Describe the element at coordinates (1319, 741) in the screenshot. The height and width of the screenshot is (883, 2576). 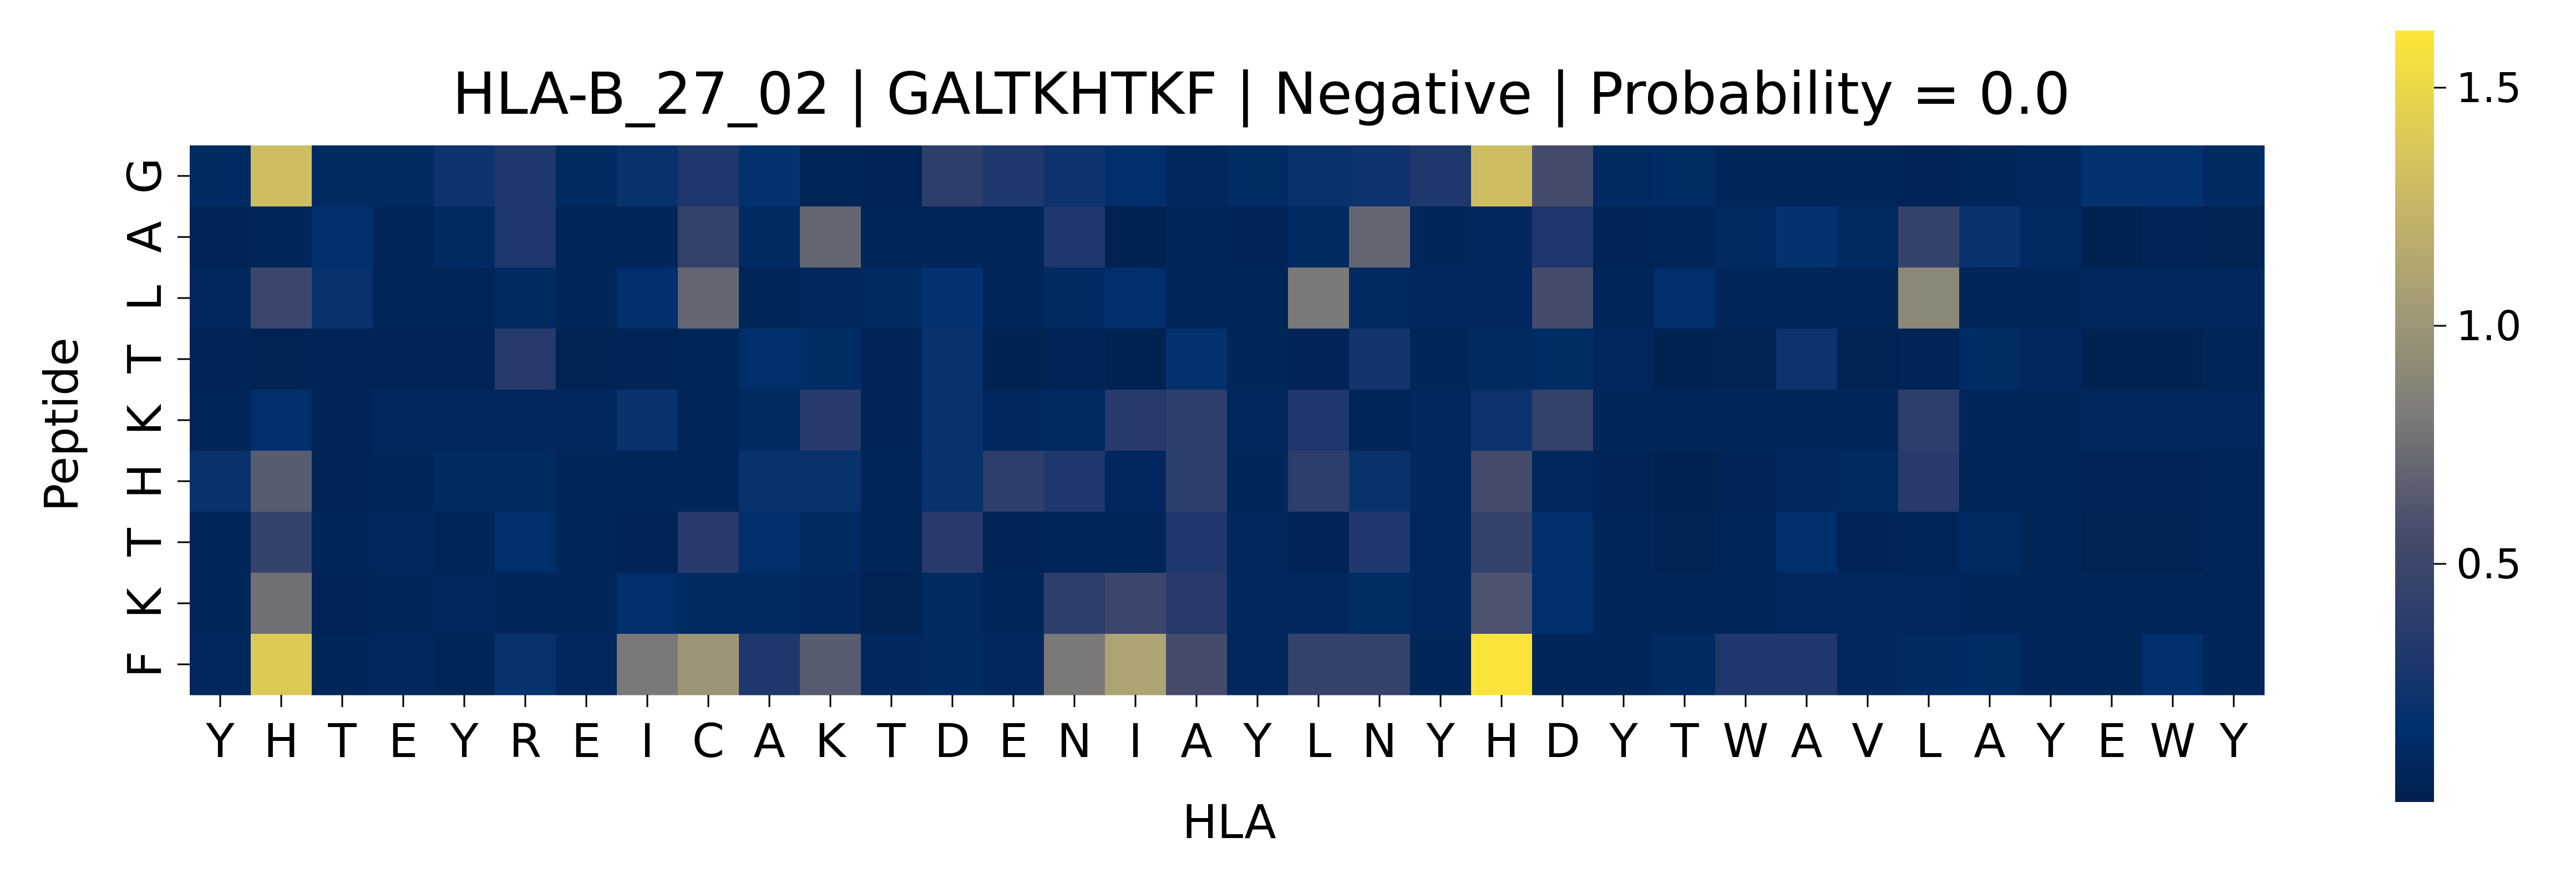
I see `x-tick-label: L` at that location.